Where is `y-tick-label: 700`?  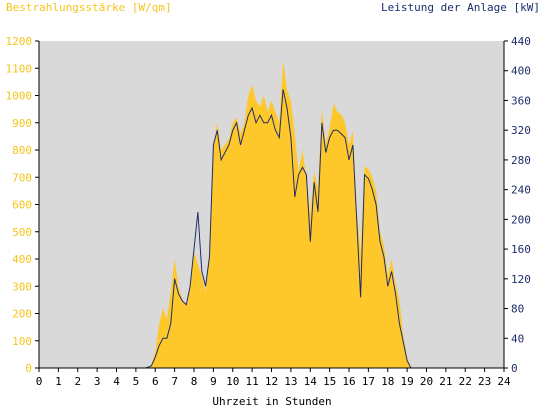 y-tick-label: 700 is located at coordinates (22, 177).